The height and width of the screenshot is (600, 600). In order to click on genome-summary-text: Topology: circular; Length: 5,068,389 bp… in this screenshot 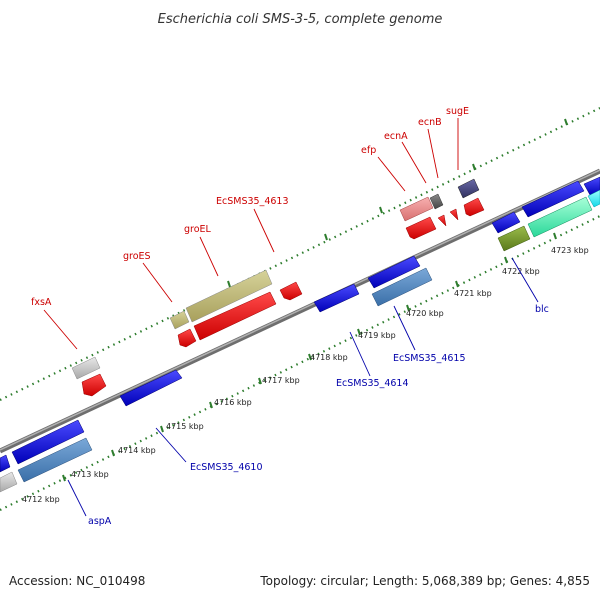, I will do `click(424, 581)`.